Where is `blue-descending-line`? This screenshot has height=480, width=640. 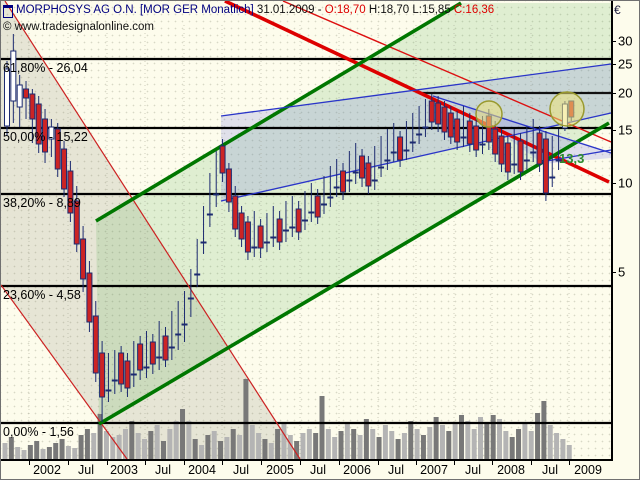 blue-descending-line is located at coordinates (522, 124).